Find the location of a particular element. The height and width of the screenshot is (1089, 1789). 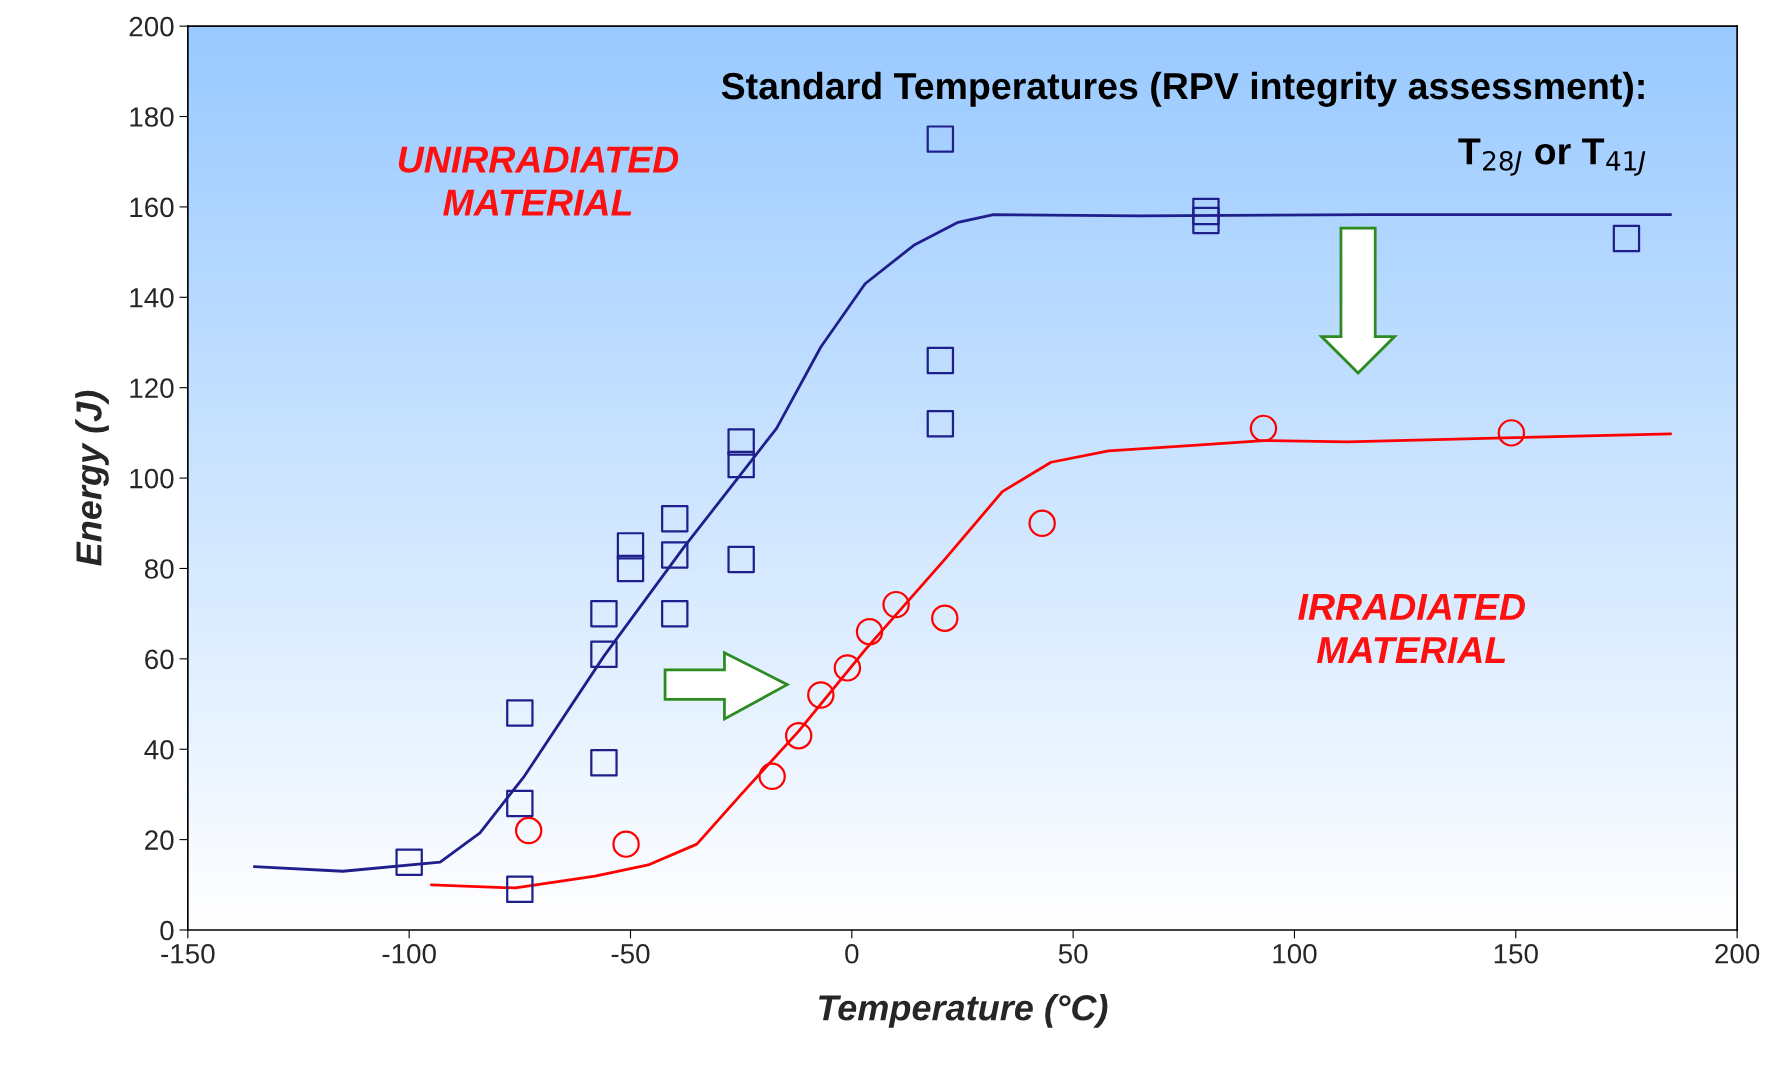

x-tick-label: -50 is located at coordinates (630, 953).